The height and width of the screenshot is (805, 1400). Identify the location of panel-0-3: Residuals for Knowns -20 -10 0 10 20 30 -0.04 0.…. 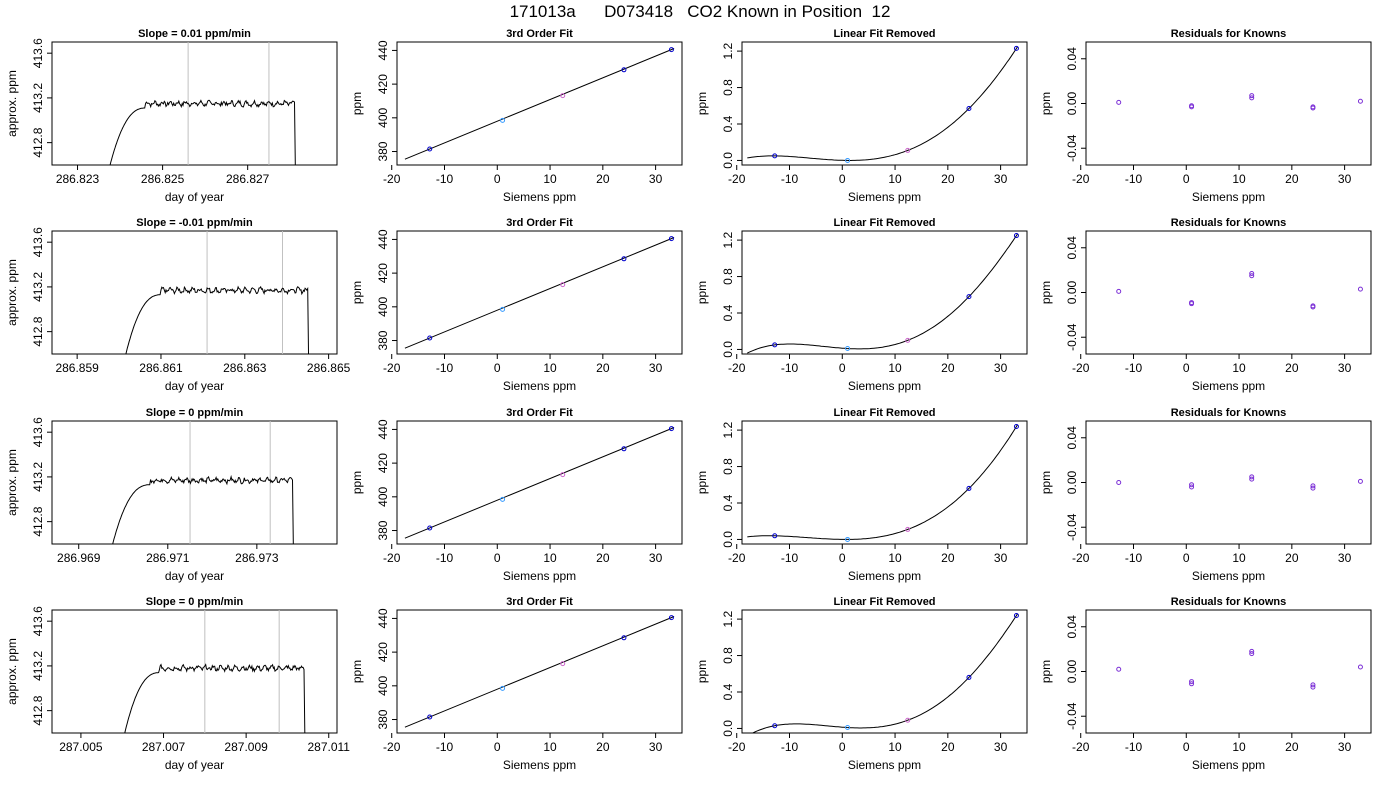
(1205, 116).